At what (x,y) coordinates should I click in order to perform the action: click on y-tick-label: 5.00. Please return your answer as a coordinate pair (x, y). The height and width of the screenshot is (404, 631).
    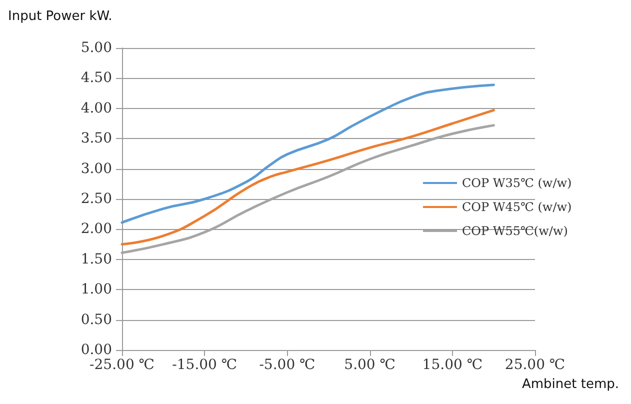
    Looking at the image, I should click on (96, 48).